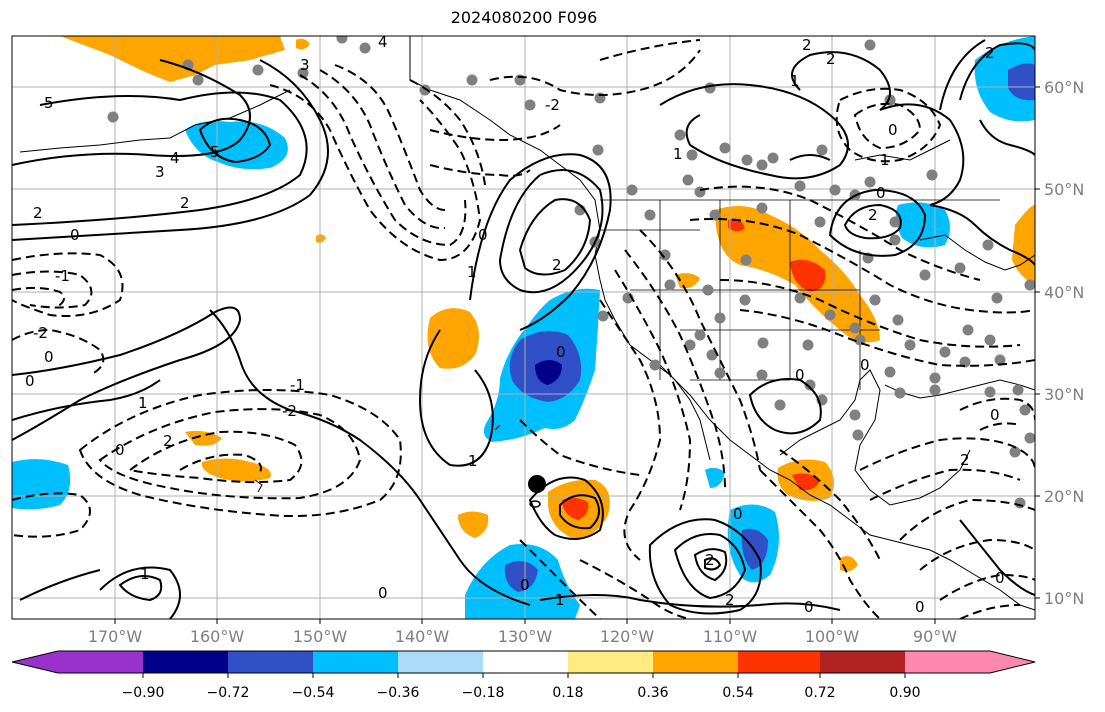 The image size is (1105, 712). What do you see at coordinates (1064, 394) in the screenshot?
I see `lat-label: 30°N` at bounding box center [1064, 394].